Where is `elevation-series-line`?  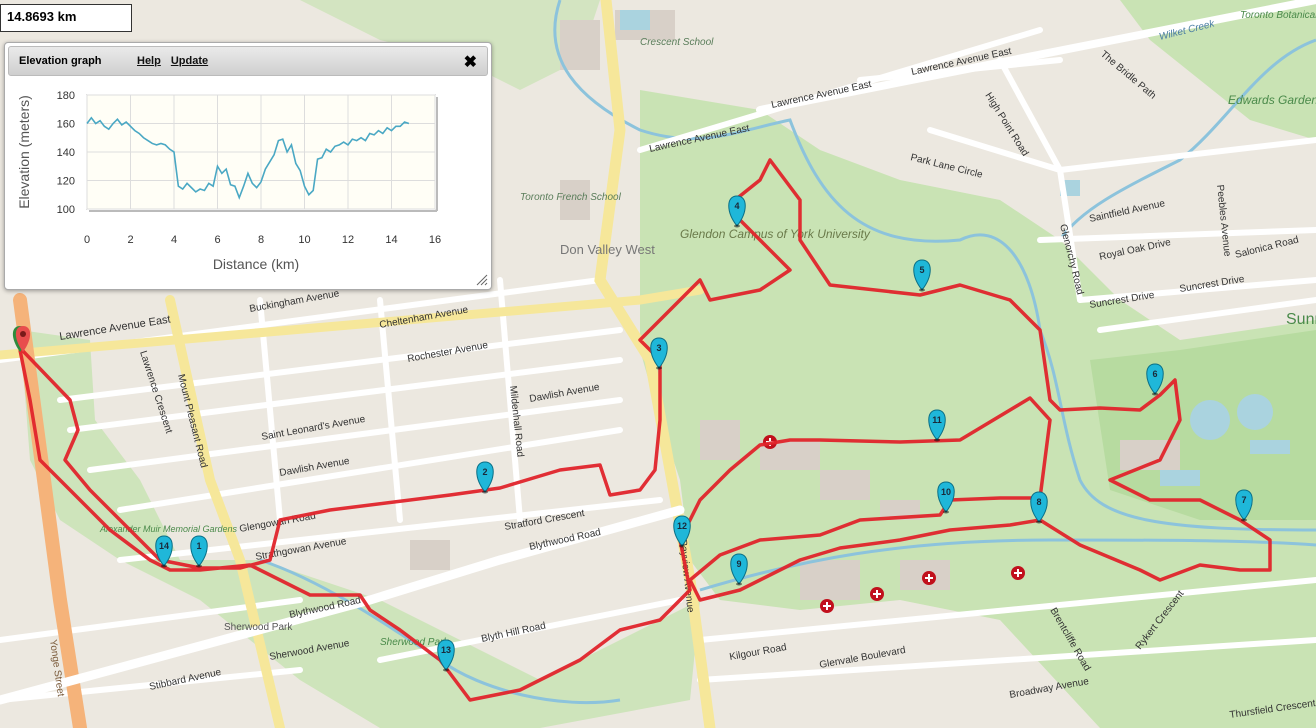 elevation-series-line is located at coordinates (248, 158).